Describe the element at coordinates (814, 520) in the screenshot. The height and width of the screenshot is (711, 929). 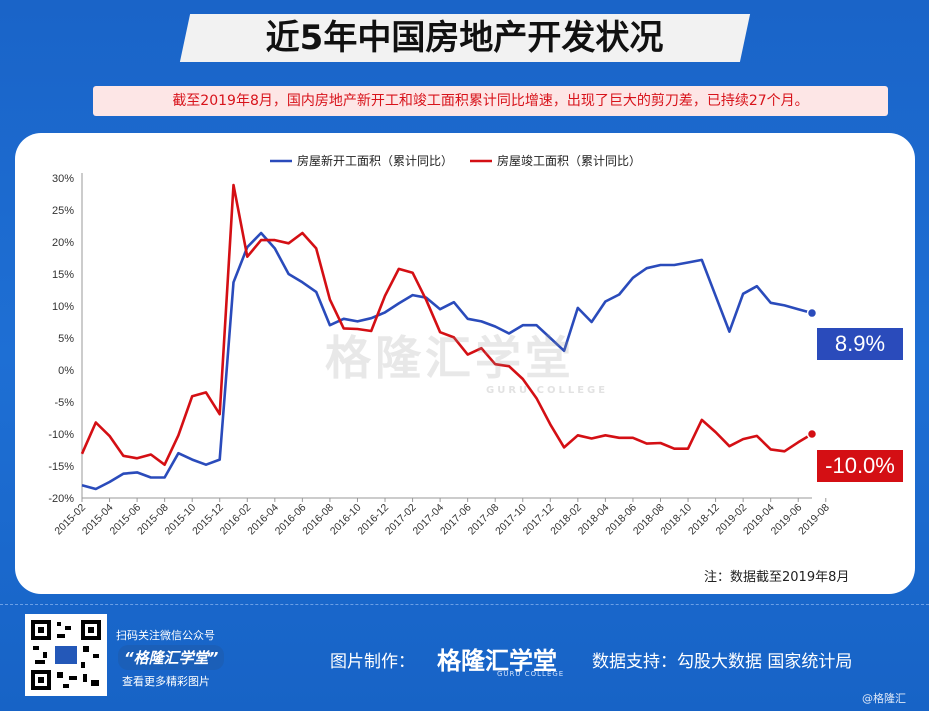
I see `x-tick-label: 2019-08` at that location.